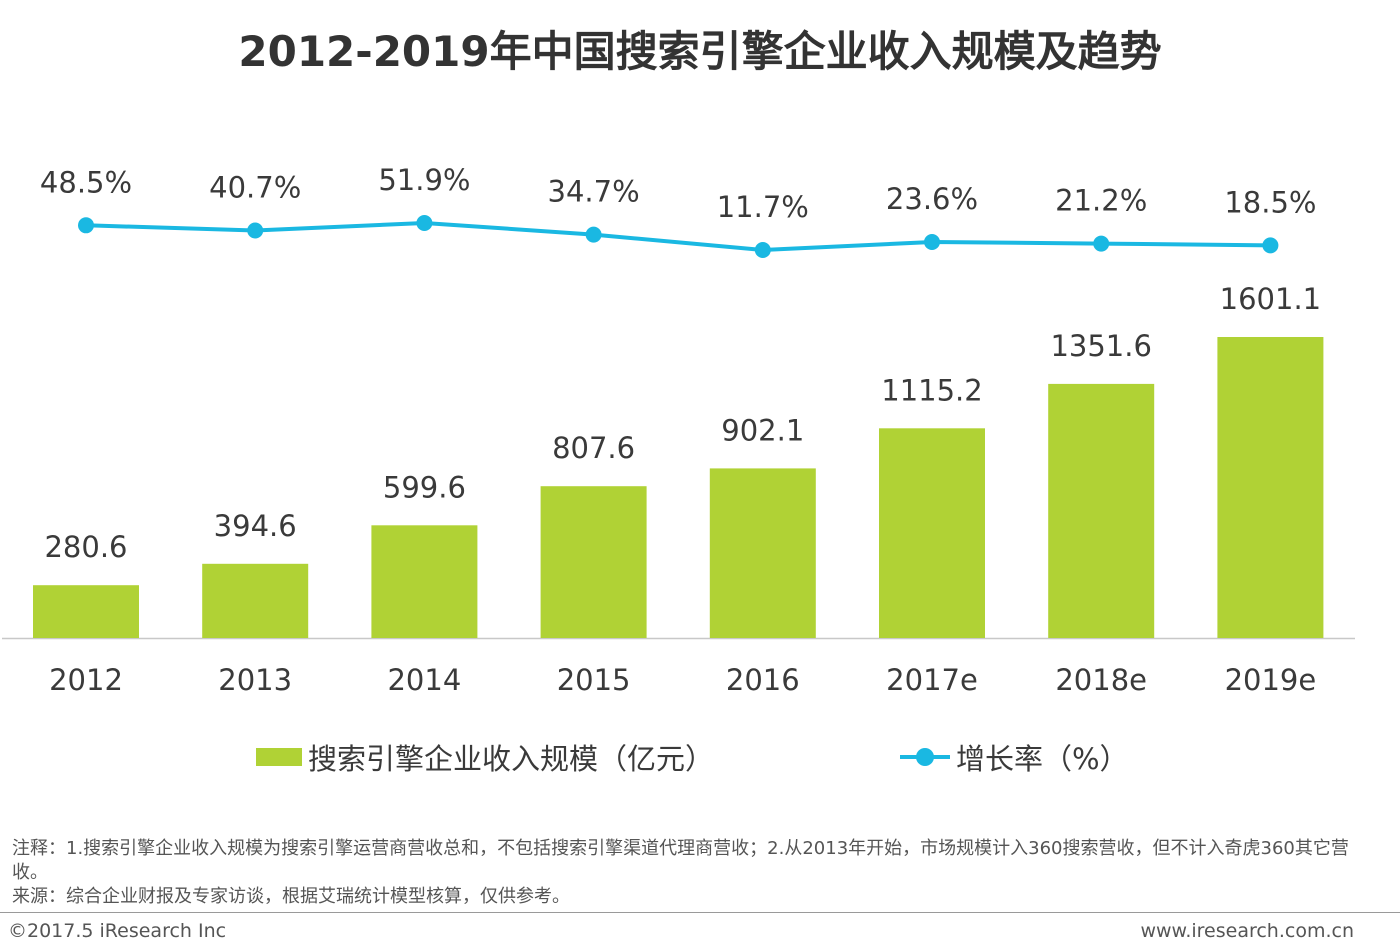 The width and height of the screenshot is (1400, 950). Describe the element at coordinates (86, 182) in the screenshot. I see `growth-value-label-2012: 48.5%` at that location.